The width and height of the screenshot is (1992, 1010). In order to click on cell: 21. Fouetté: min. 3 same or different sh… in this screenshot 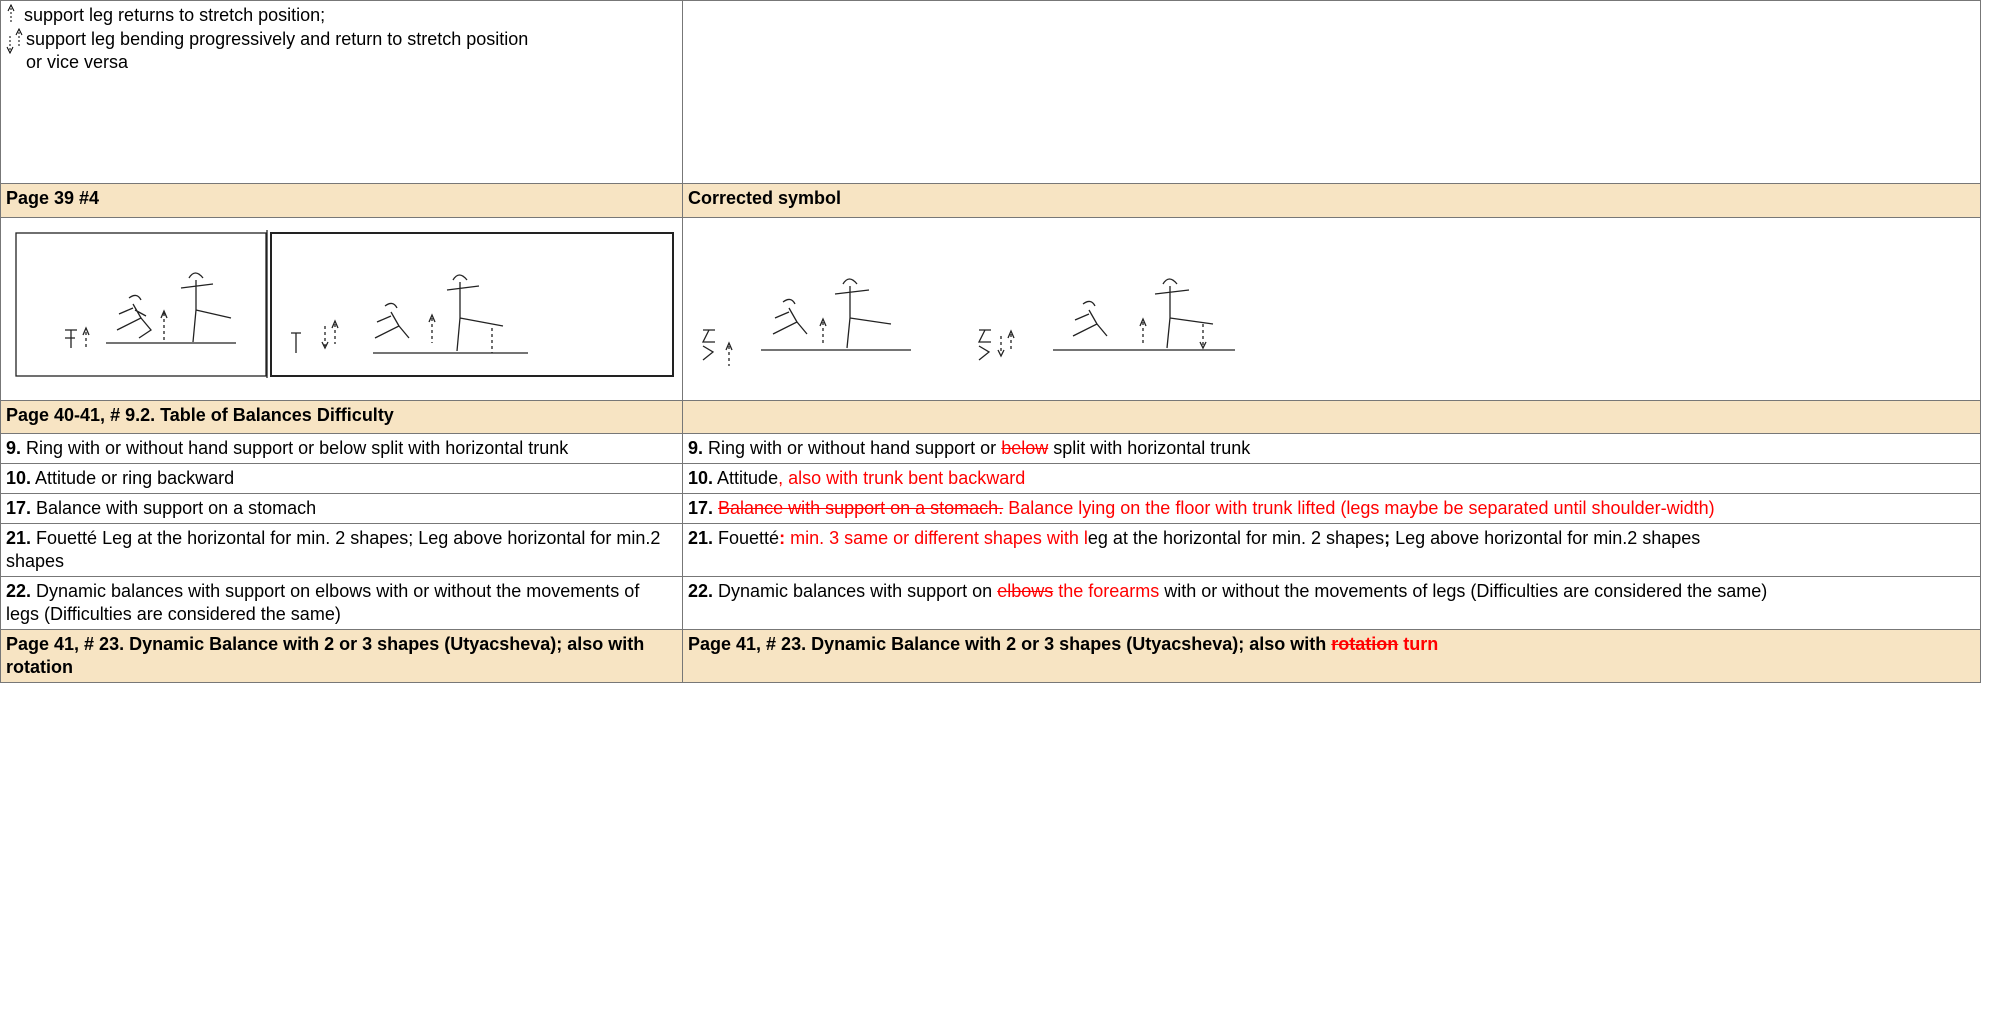, I will do `click(1331, 550)`.